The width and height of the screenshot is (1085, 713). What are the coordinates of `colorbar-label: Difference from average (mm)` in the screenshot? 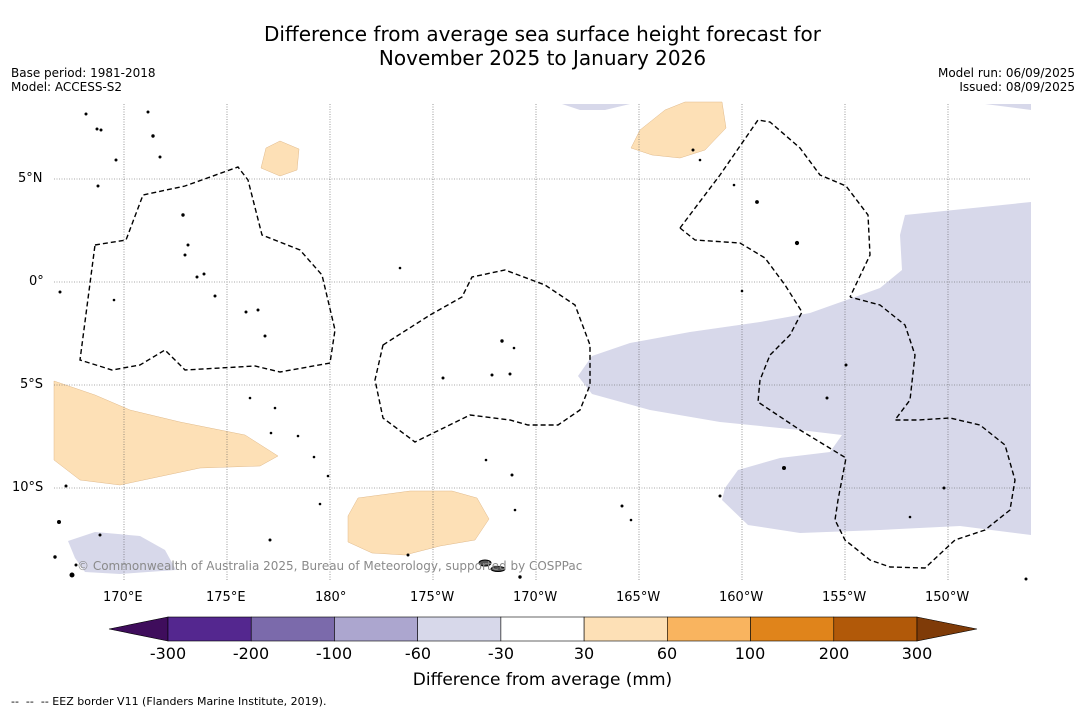 It's located at (542, 680).